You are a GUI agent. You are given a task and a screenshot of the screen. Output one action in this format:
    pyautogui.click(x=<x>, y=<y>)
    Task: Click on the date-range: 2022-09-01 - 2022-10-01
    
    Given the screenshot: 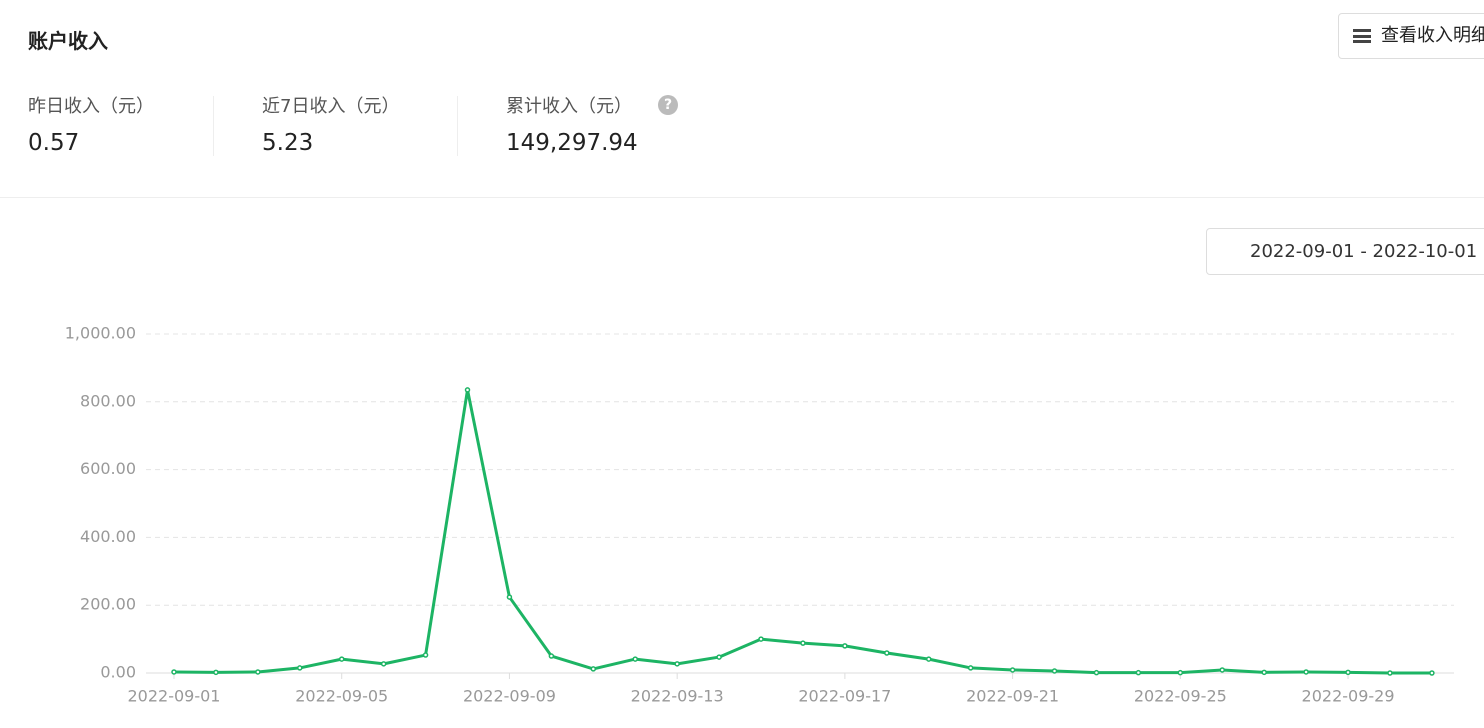 What is the action you would take?
    pyautogui.click(x=1364, y=251)
    